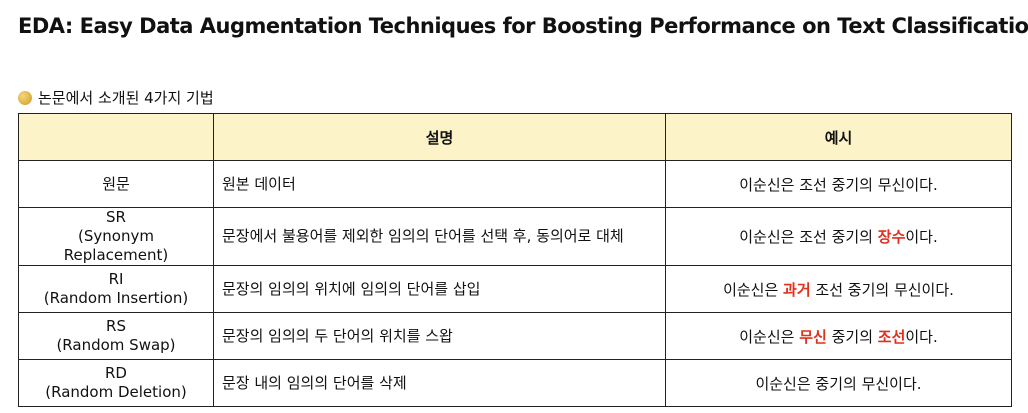 This screenshot has height=413, width=1028. I want to click on header-cell, so click(116, 137).